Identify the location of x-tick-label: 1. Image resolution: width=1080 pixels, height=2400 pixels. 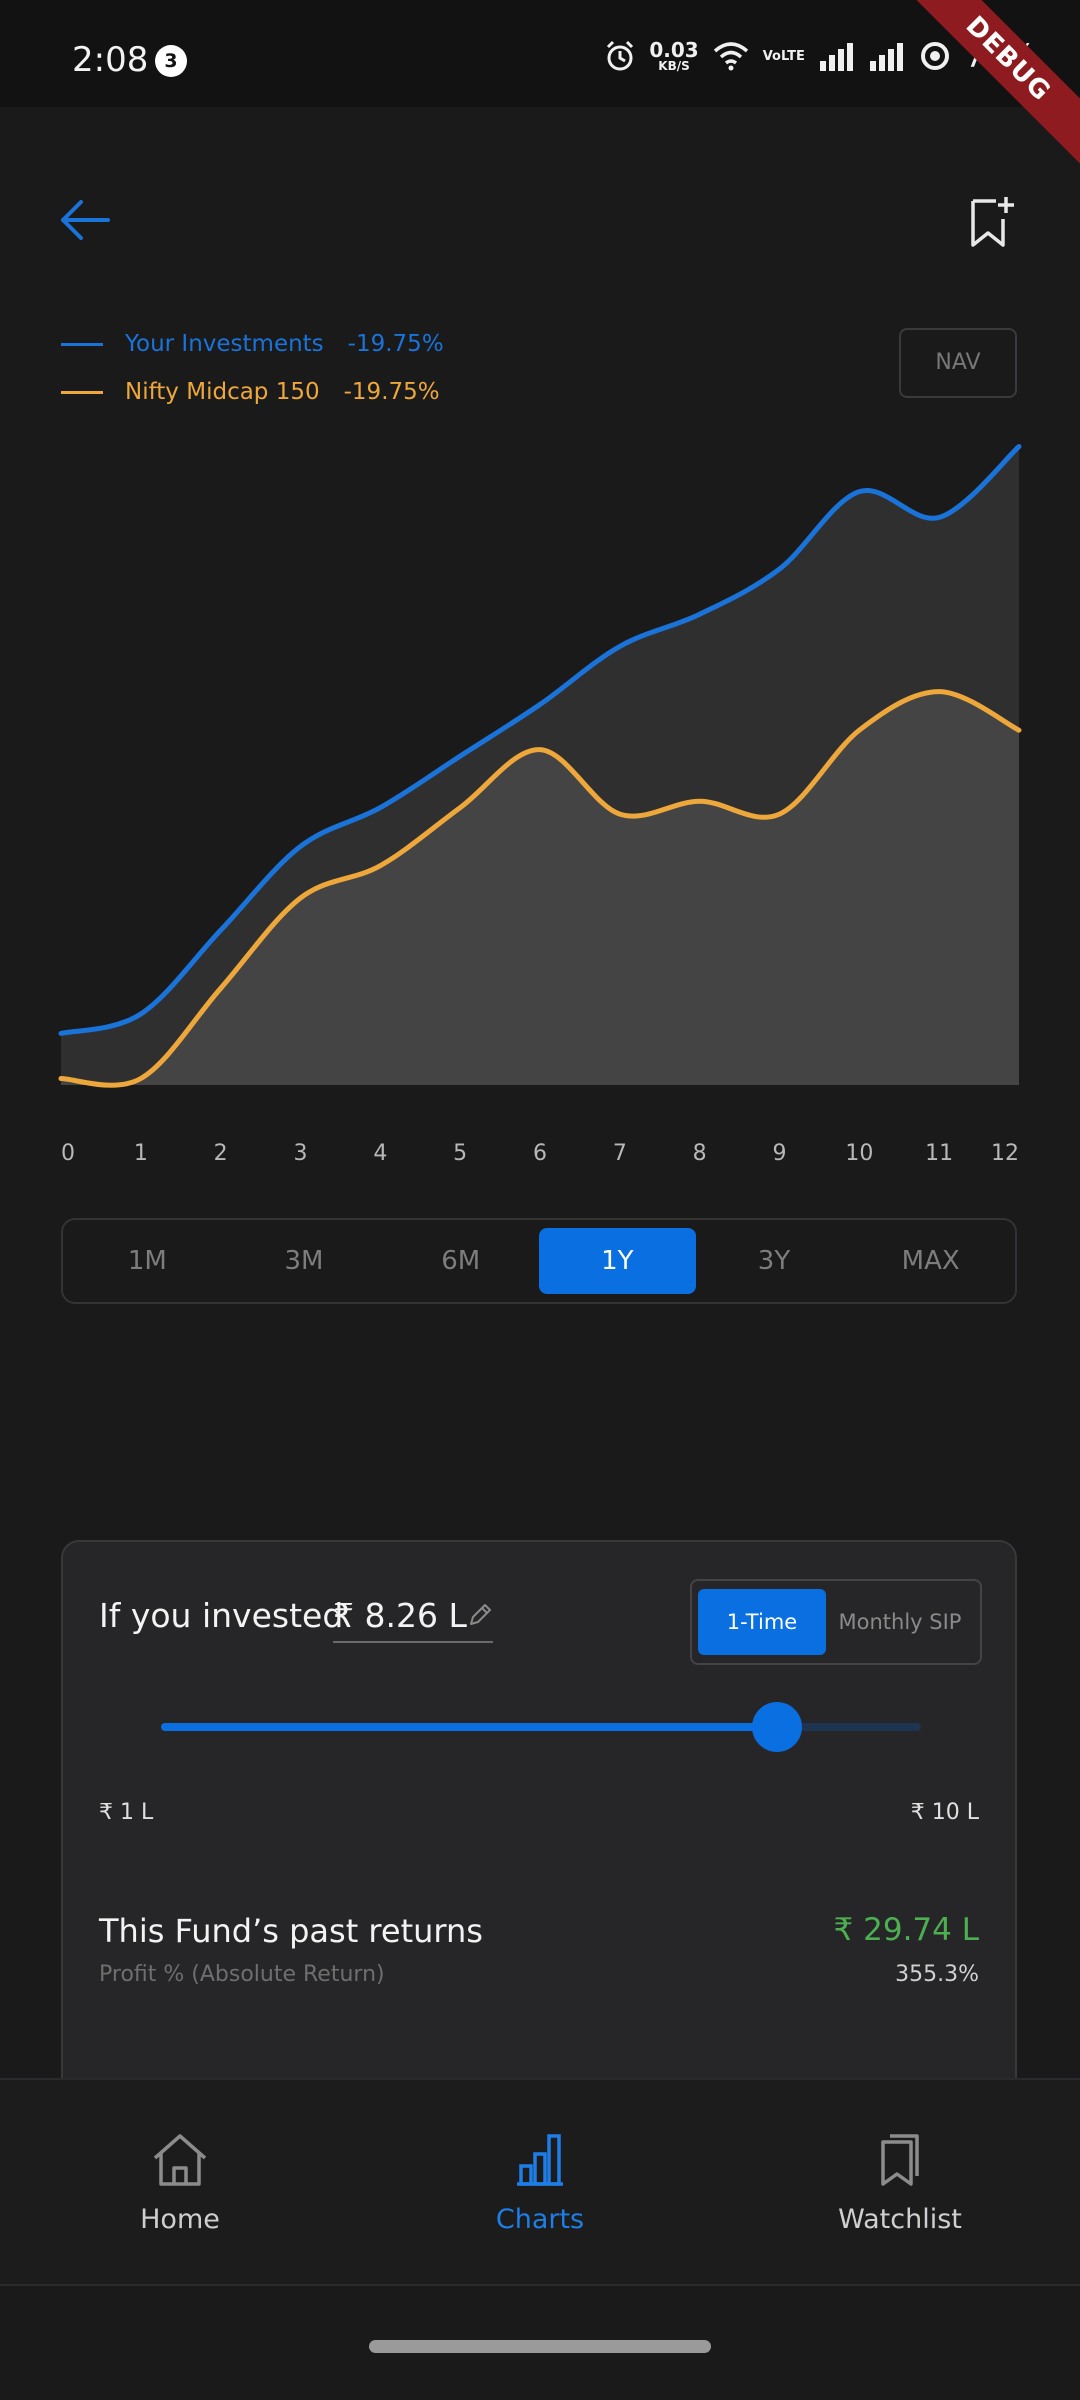
(141, 1153).